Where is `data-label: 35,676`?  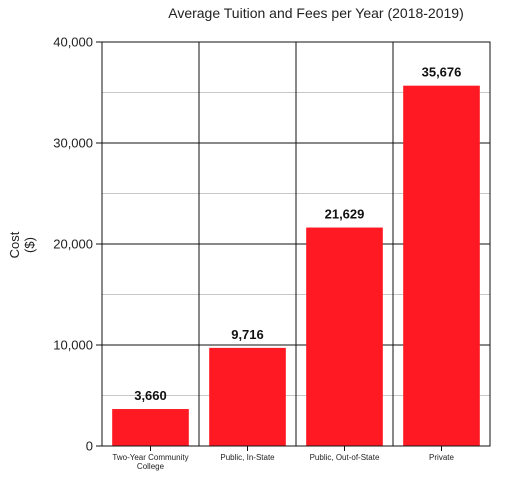 data-label: 35,676 is located at coordinates (442, 72).